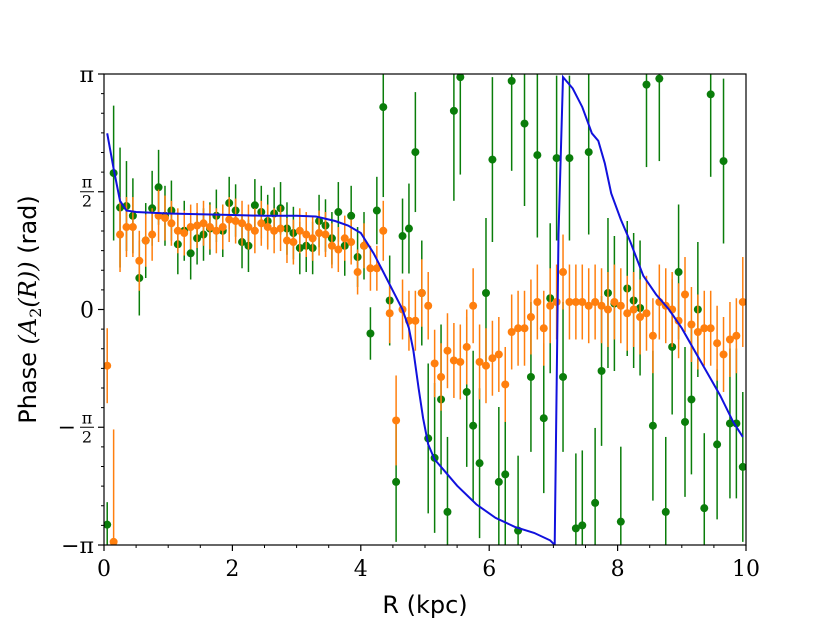 This screenshot has width=830, height=623. I want to click on y-axis-label-suffix: (rad), so click(28, 224).